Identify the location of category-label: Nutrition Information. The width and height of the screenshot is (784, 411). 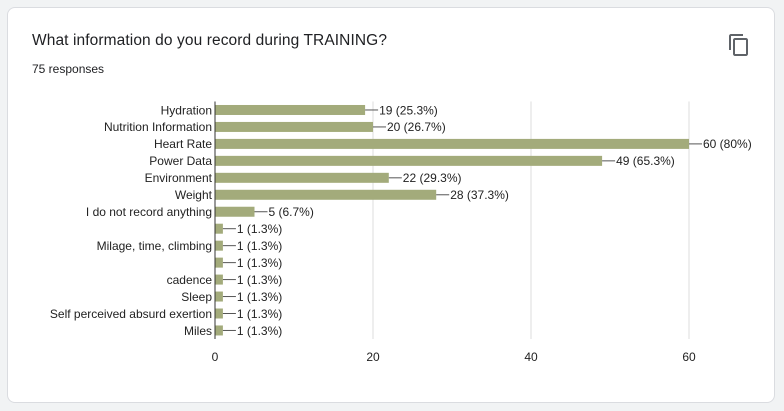
(158, 127).